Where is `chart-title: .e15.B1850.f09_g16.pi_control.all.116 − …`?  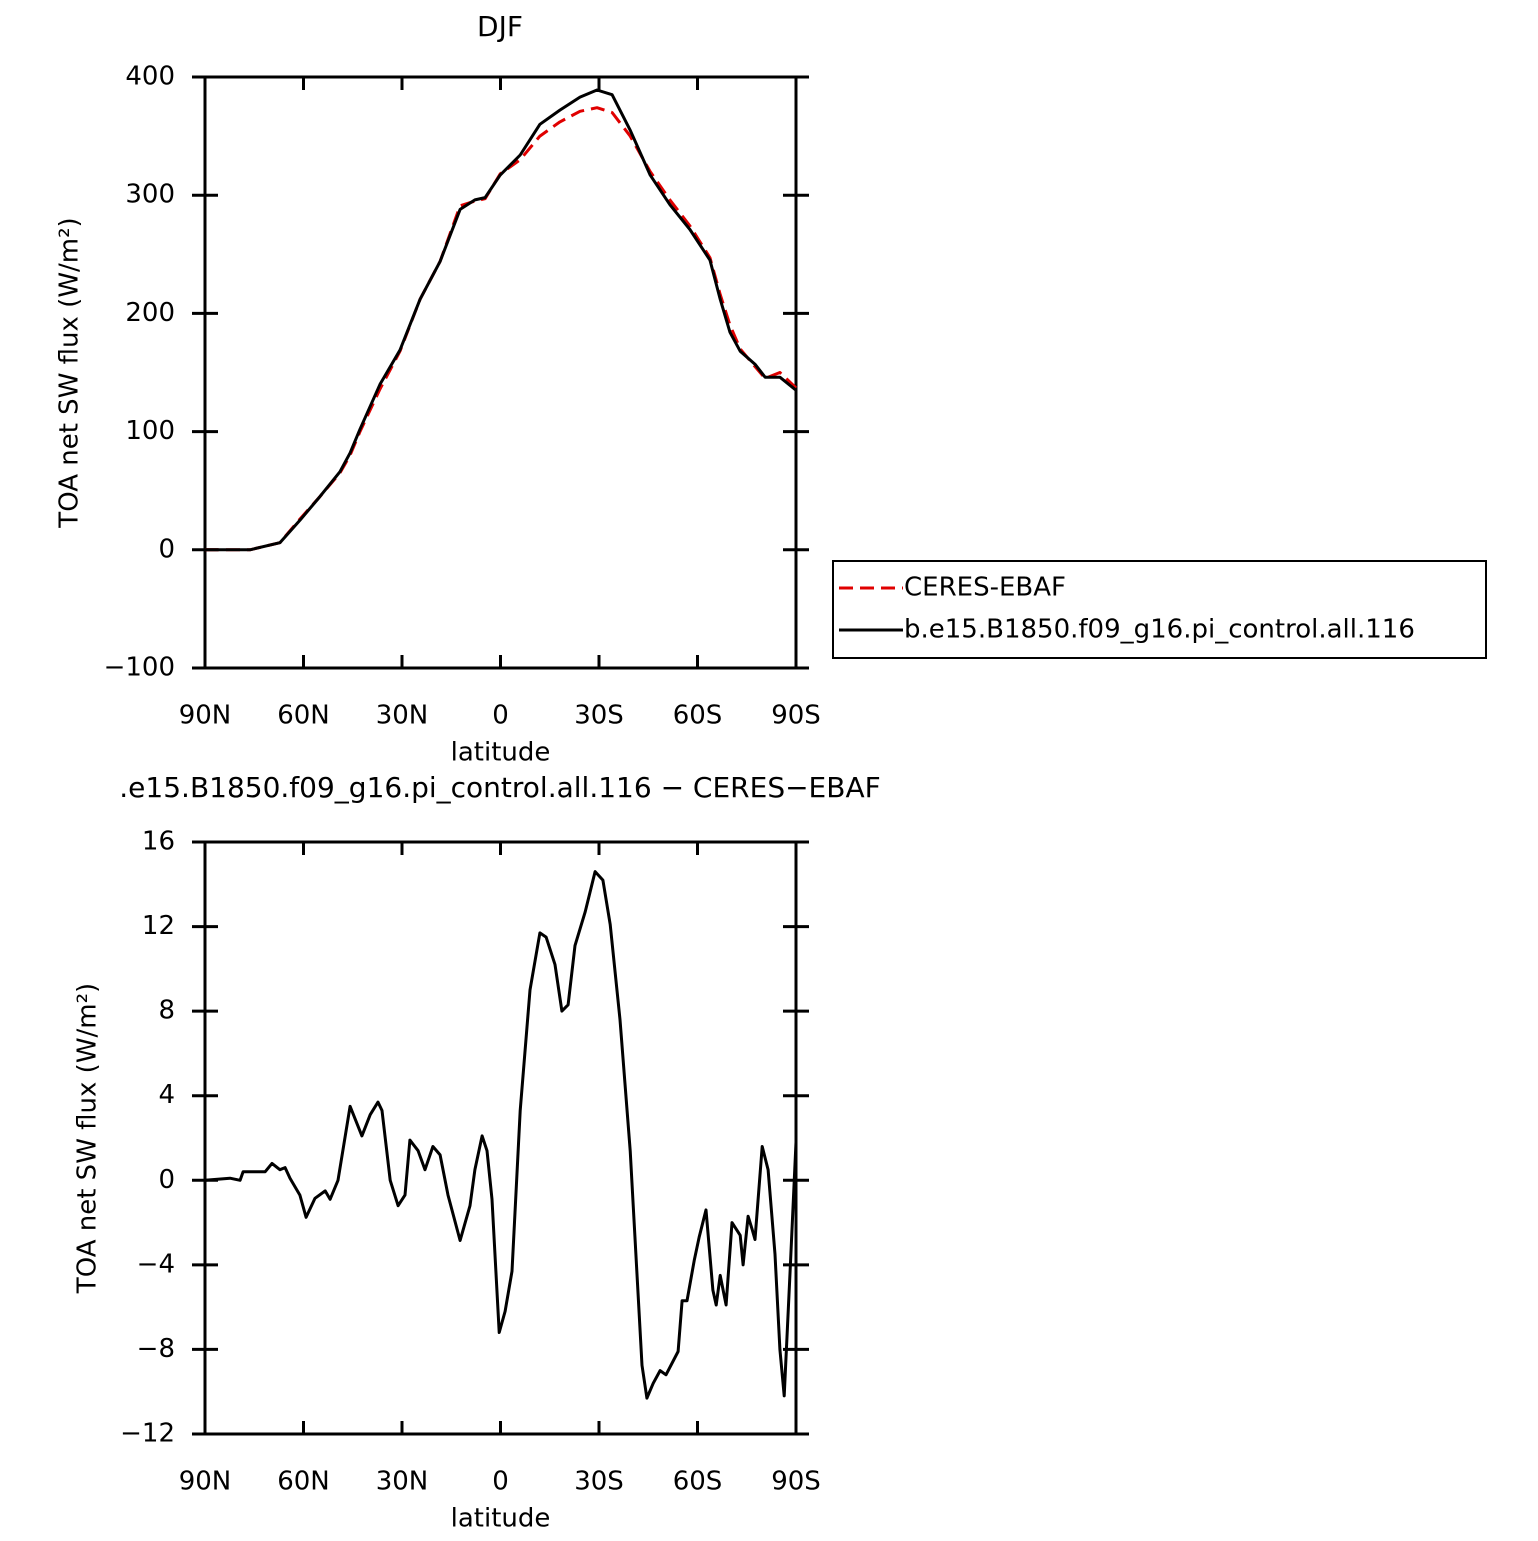 chart-title: .e15.B1850.f09_g16.pi_control.all.116 − … is located at coordinates (499, 787).